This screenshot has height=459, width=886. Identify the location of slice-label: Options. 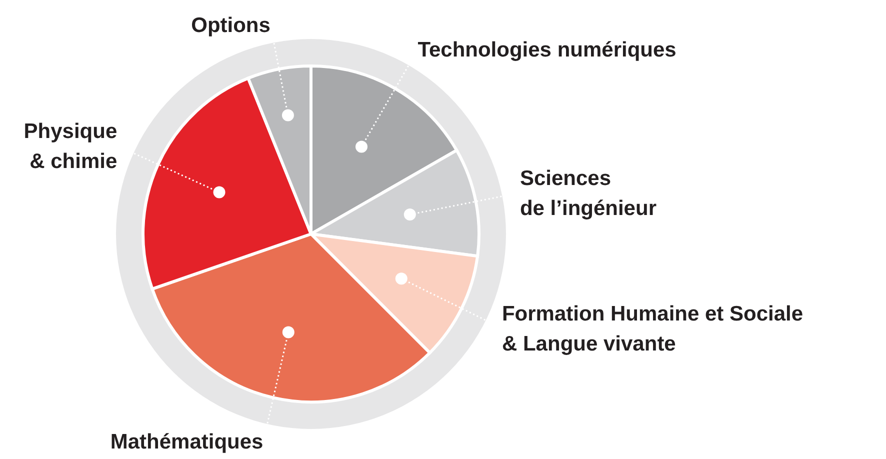
(230, 25).